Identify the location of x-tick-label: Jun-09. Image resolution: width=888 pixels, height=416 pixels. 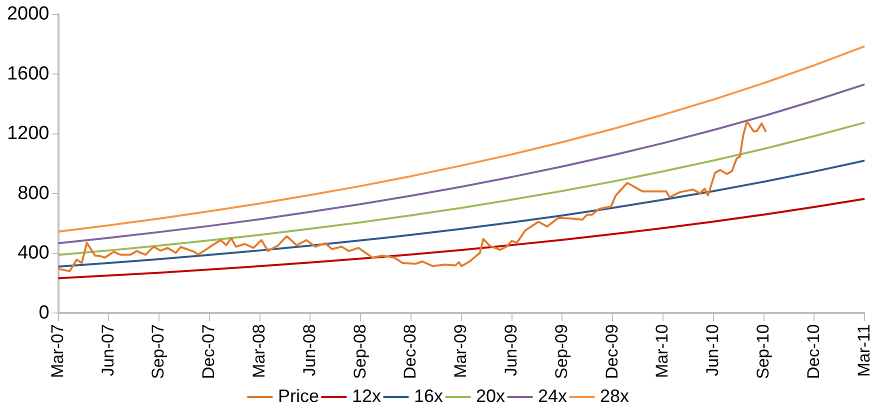
(511, 350).